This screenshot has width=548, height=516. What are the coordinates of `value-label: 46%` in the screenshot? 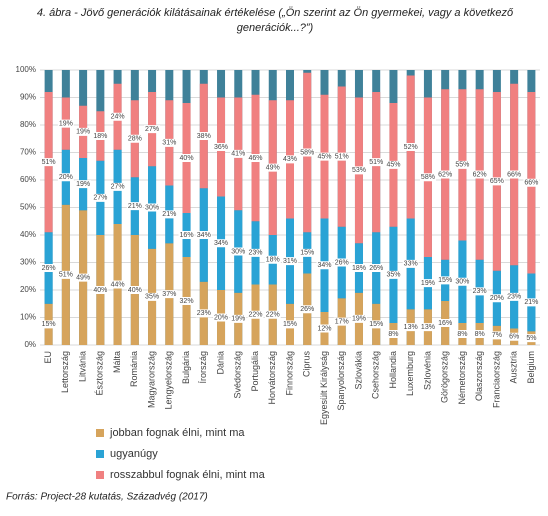 It's located at (256, 158).